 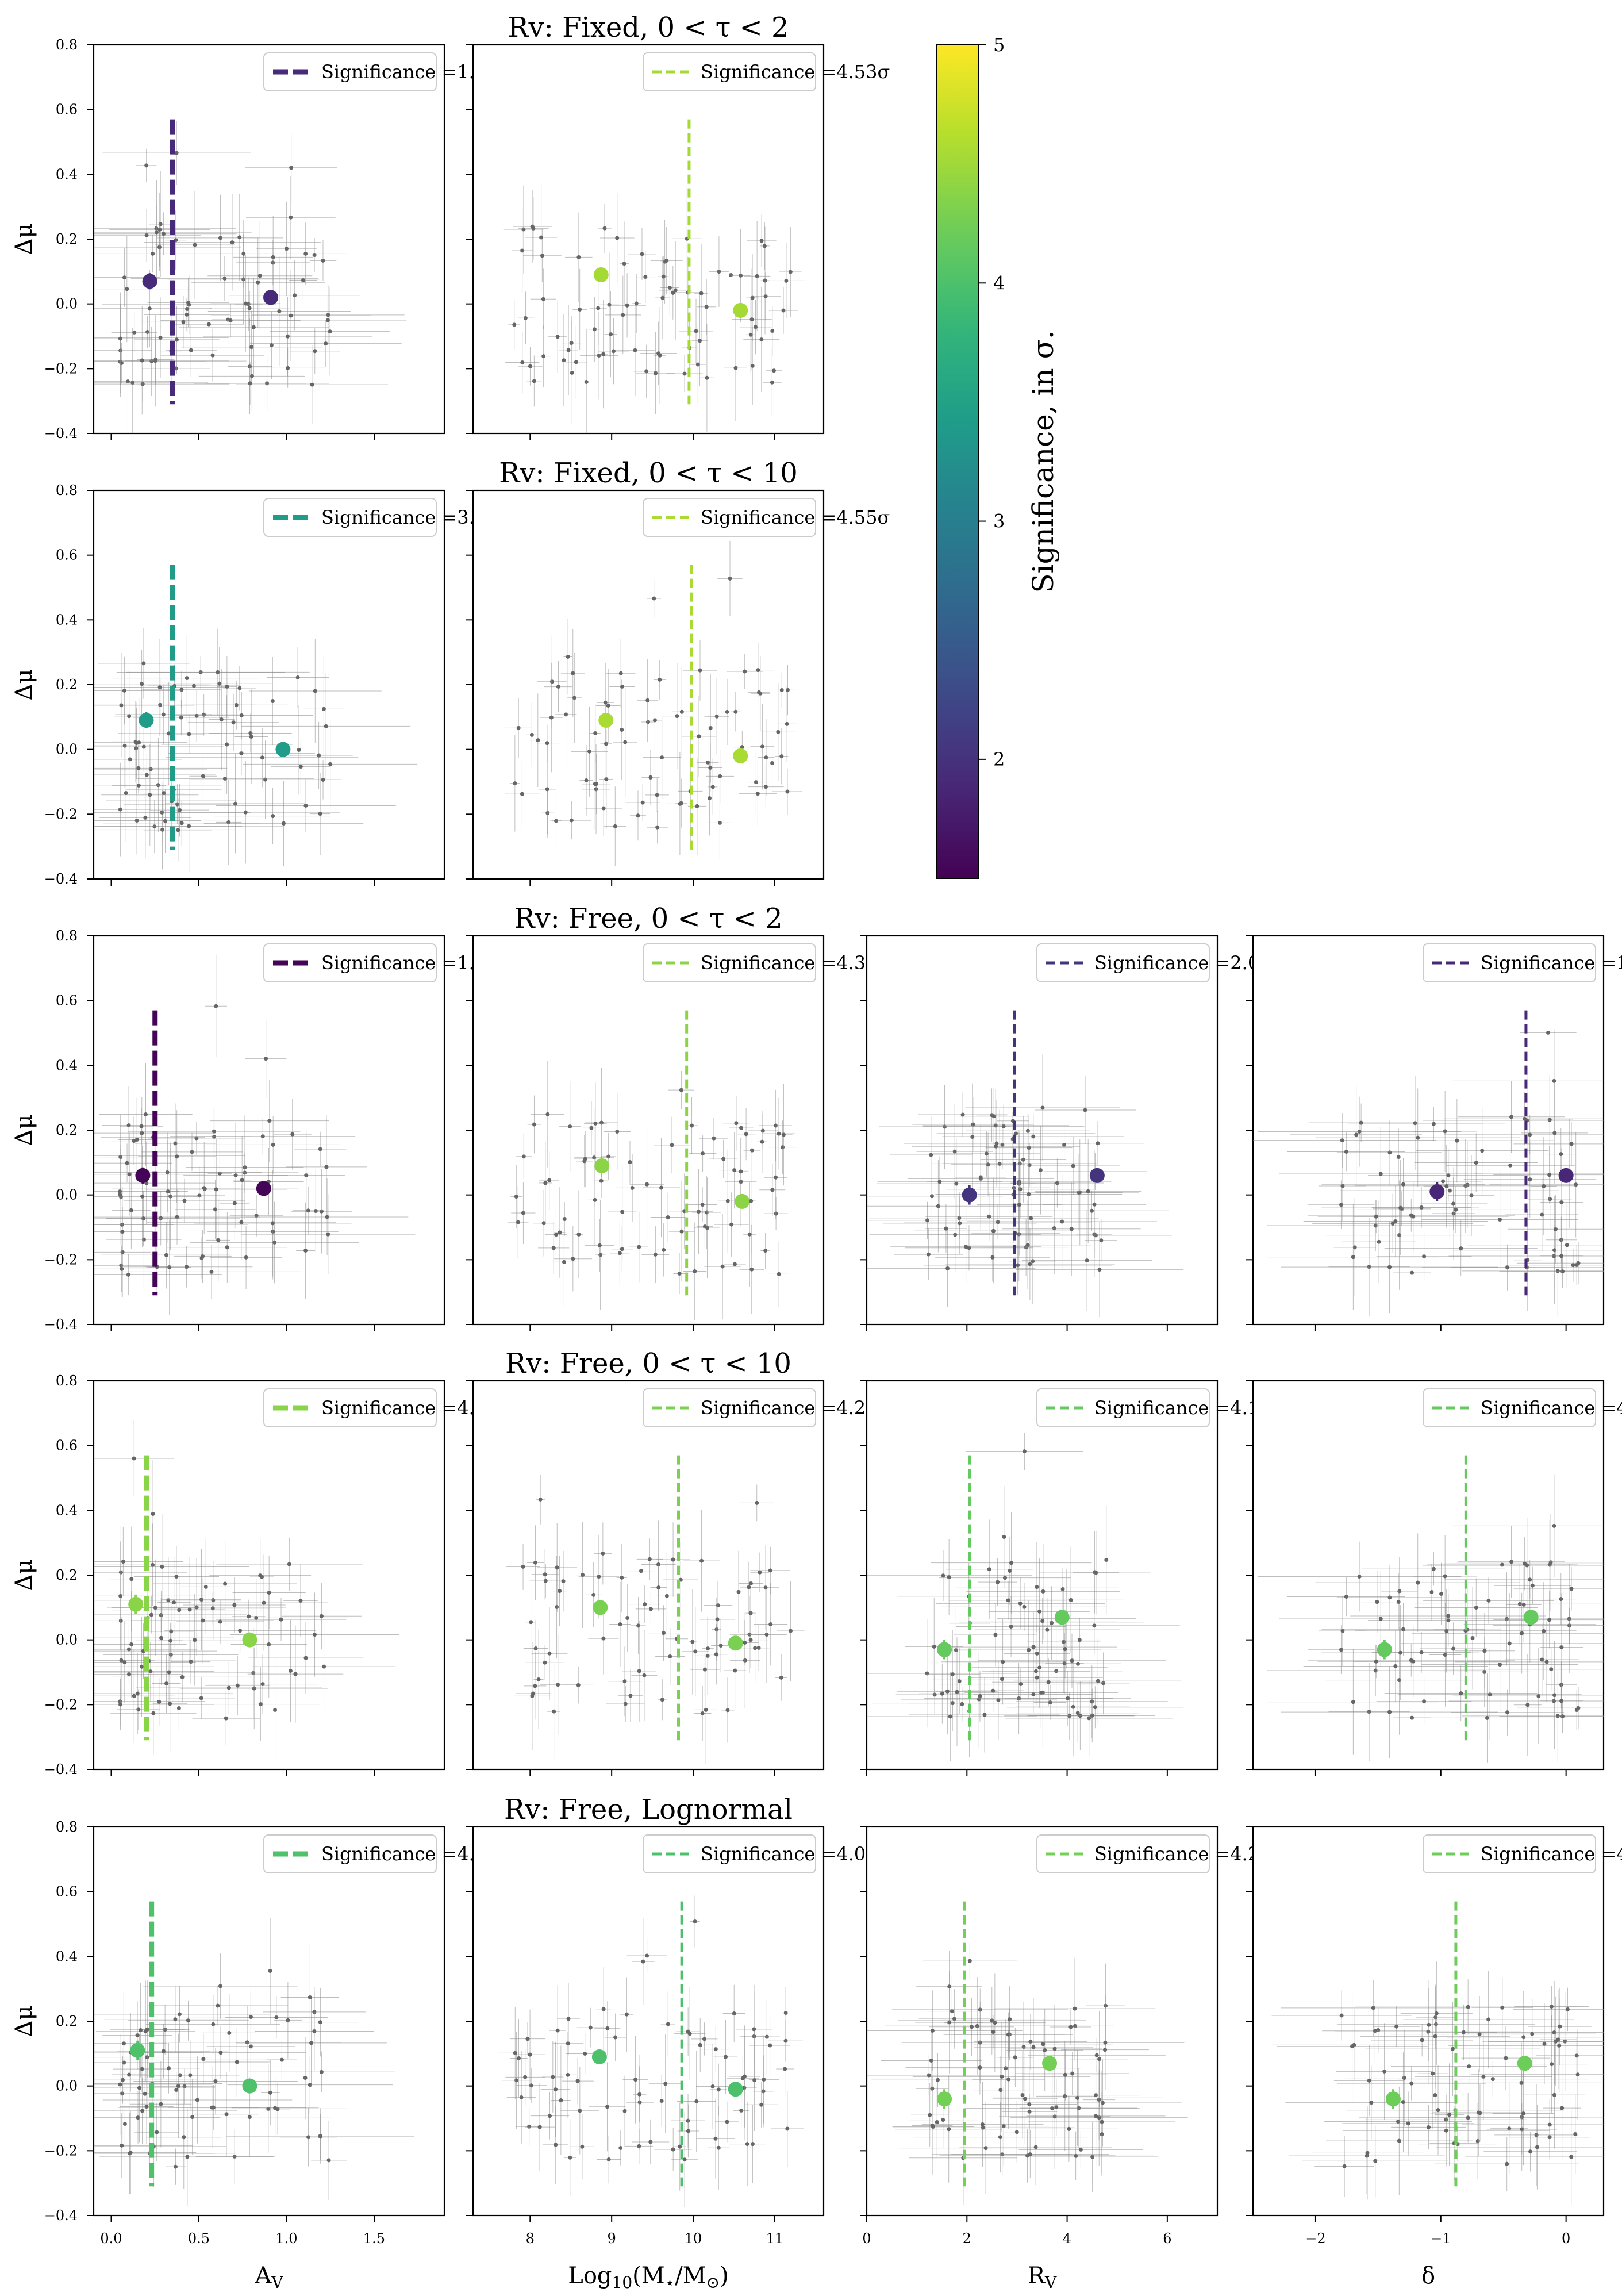 I want to click on y-tick-label: 0.2, so click(x=67, y=239).